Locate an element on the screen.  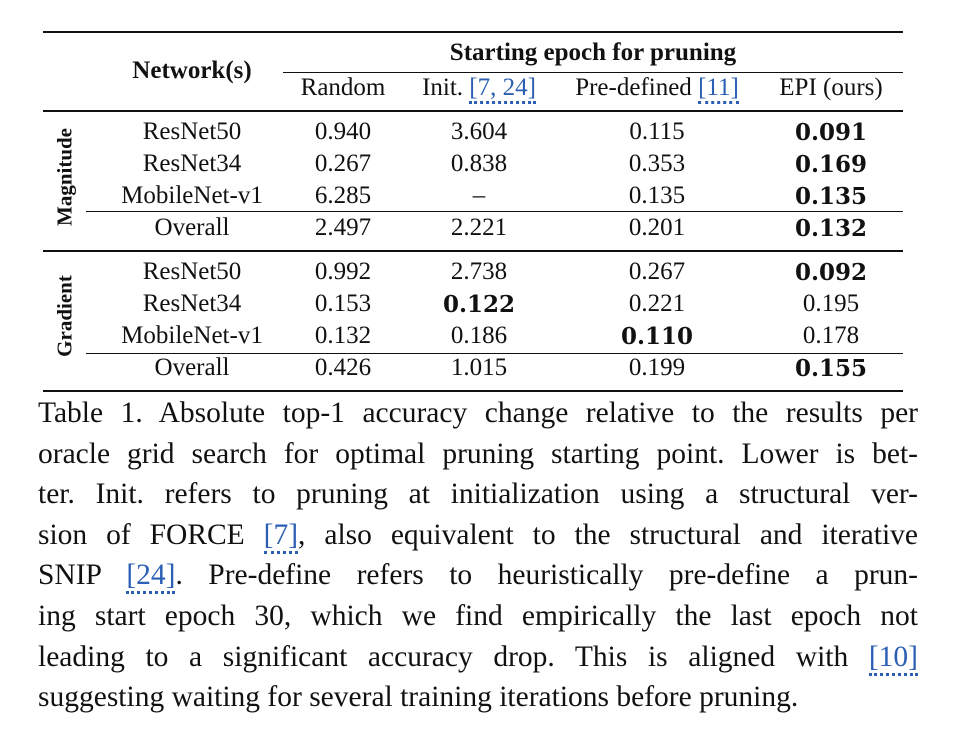
value-cell-epi: 0.092 is located at coordinates (831, 272).